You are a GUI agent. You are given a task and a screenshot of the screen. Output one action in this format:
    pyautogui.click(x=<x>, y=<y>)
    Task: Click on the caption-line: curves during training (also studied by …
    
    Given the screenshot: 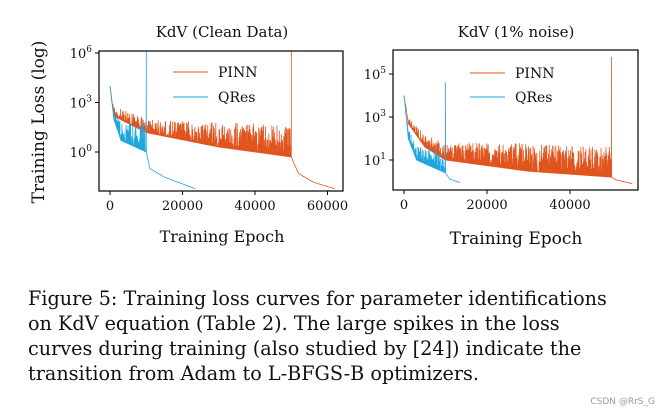 What is the action you would take?
    pyautogui.click(x=305, y=348)
    